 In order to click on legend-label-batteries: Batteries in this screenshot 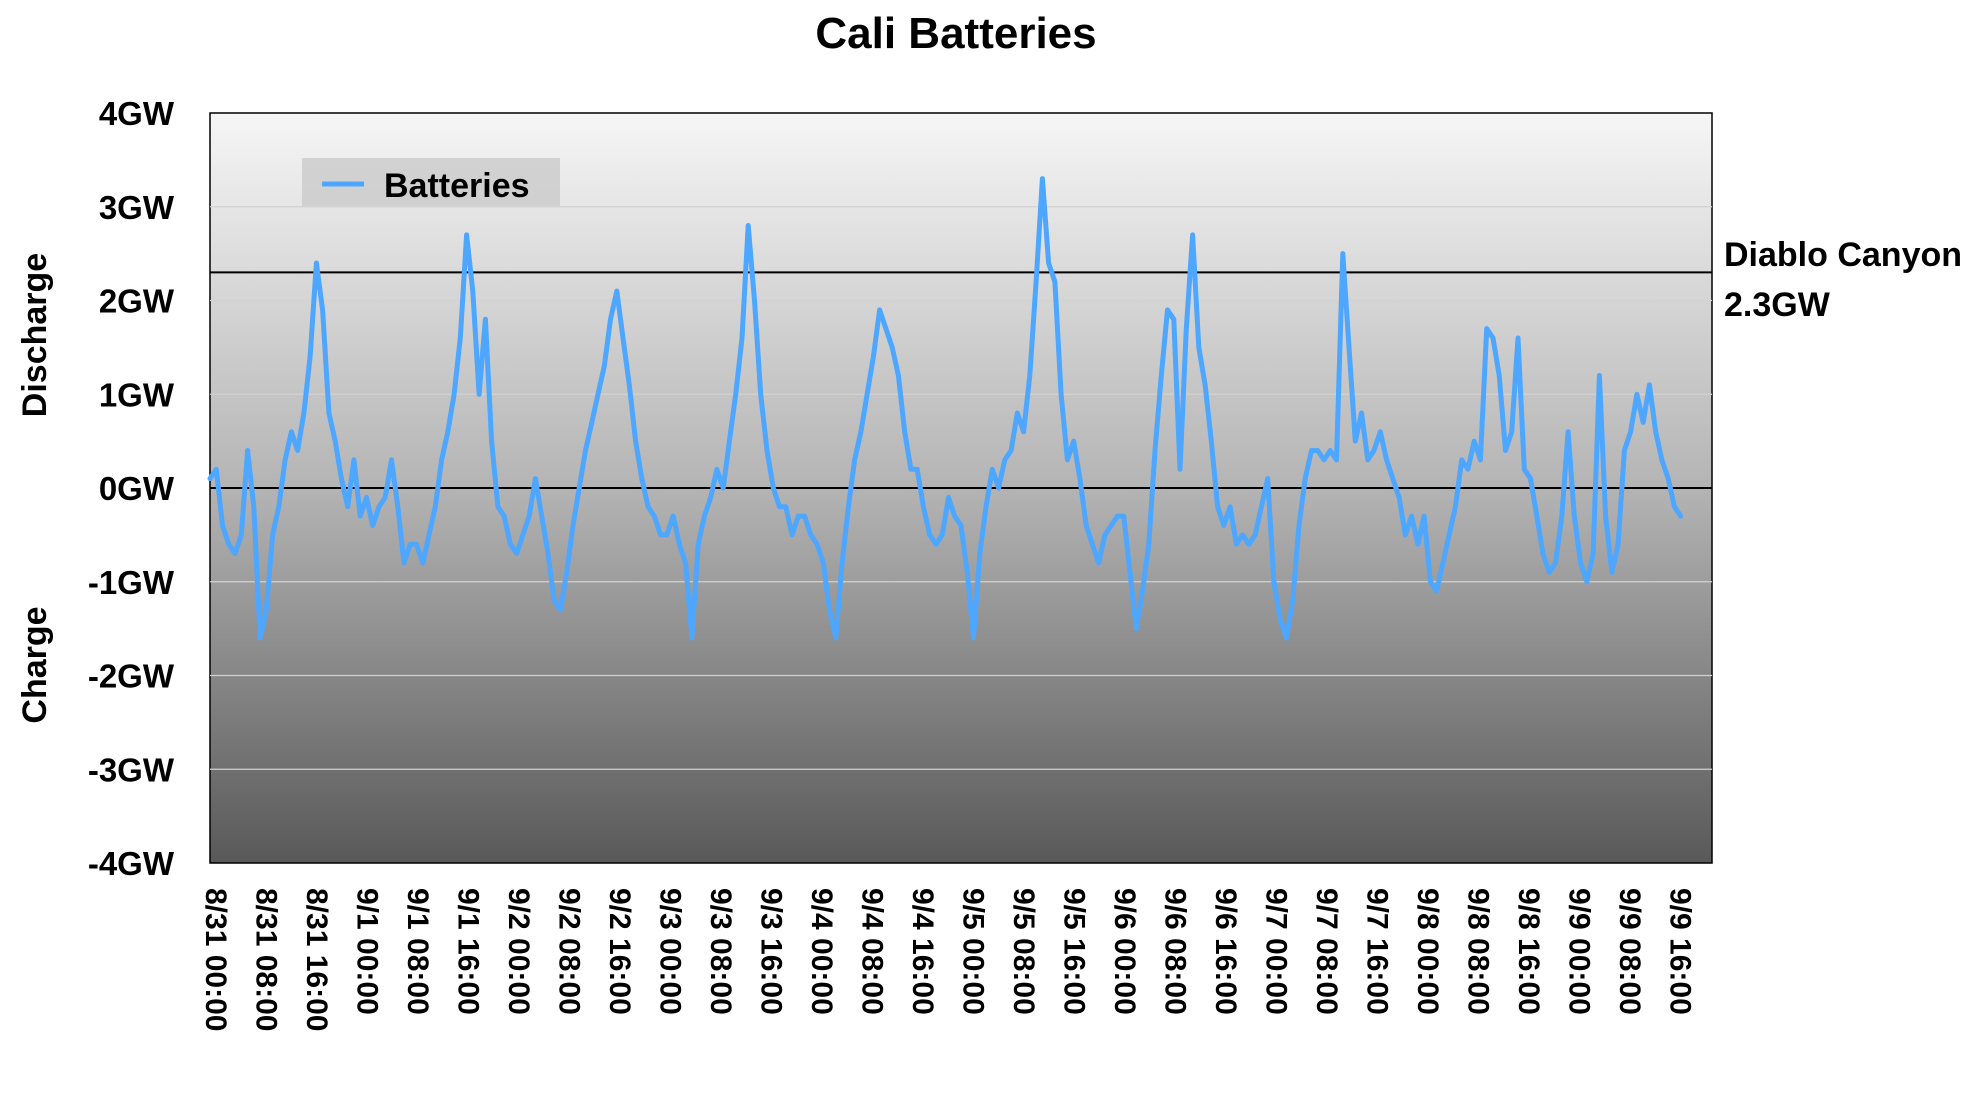, I will do `click(457, 186)`.